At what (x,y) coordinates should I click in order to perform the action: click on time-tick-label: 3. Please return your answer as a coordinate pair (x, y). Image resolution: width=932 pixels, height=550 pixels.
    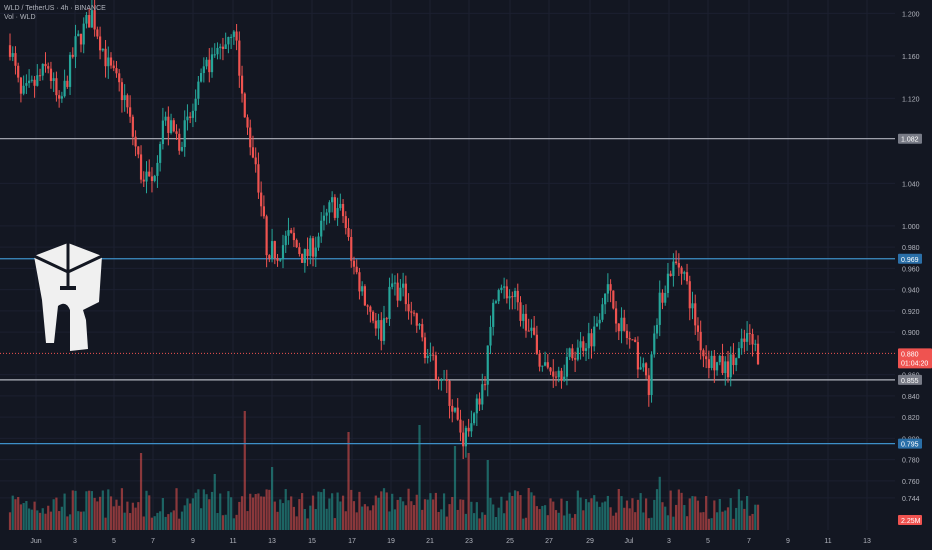
    Looking at the image, I should click on (669, 541).